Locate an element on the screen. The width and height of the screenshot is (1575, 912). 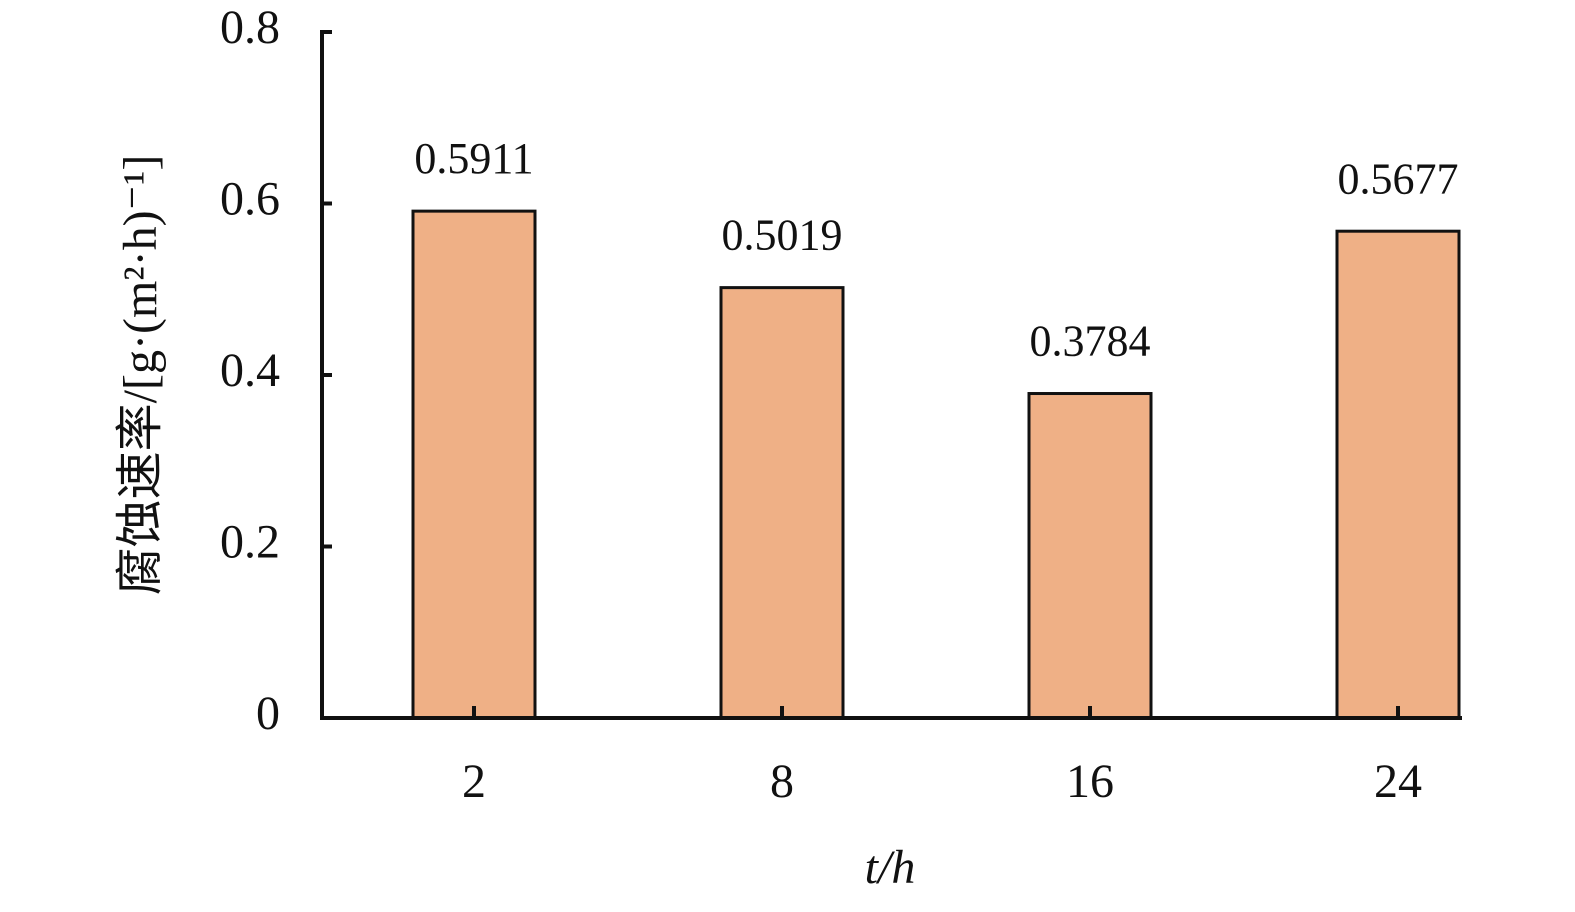
x-axis-title: t/h is located at coordinates (890, 867).